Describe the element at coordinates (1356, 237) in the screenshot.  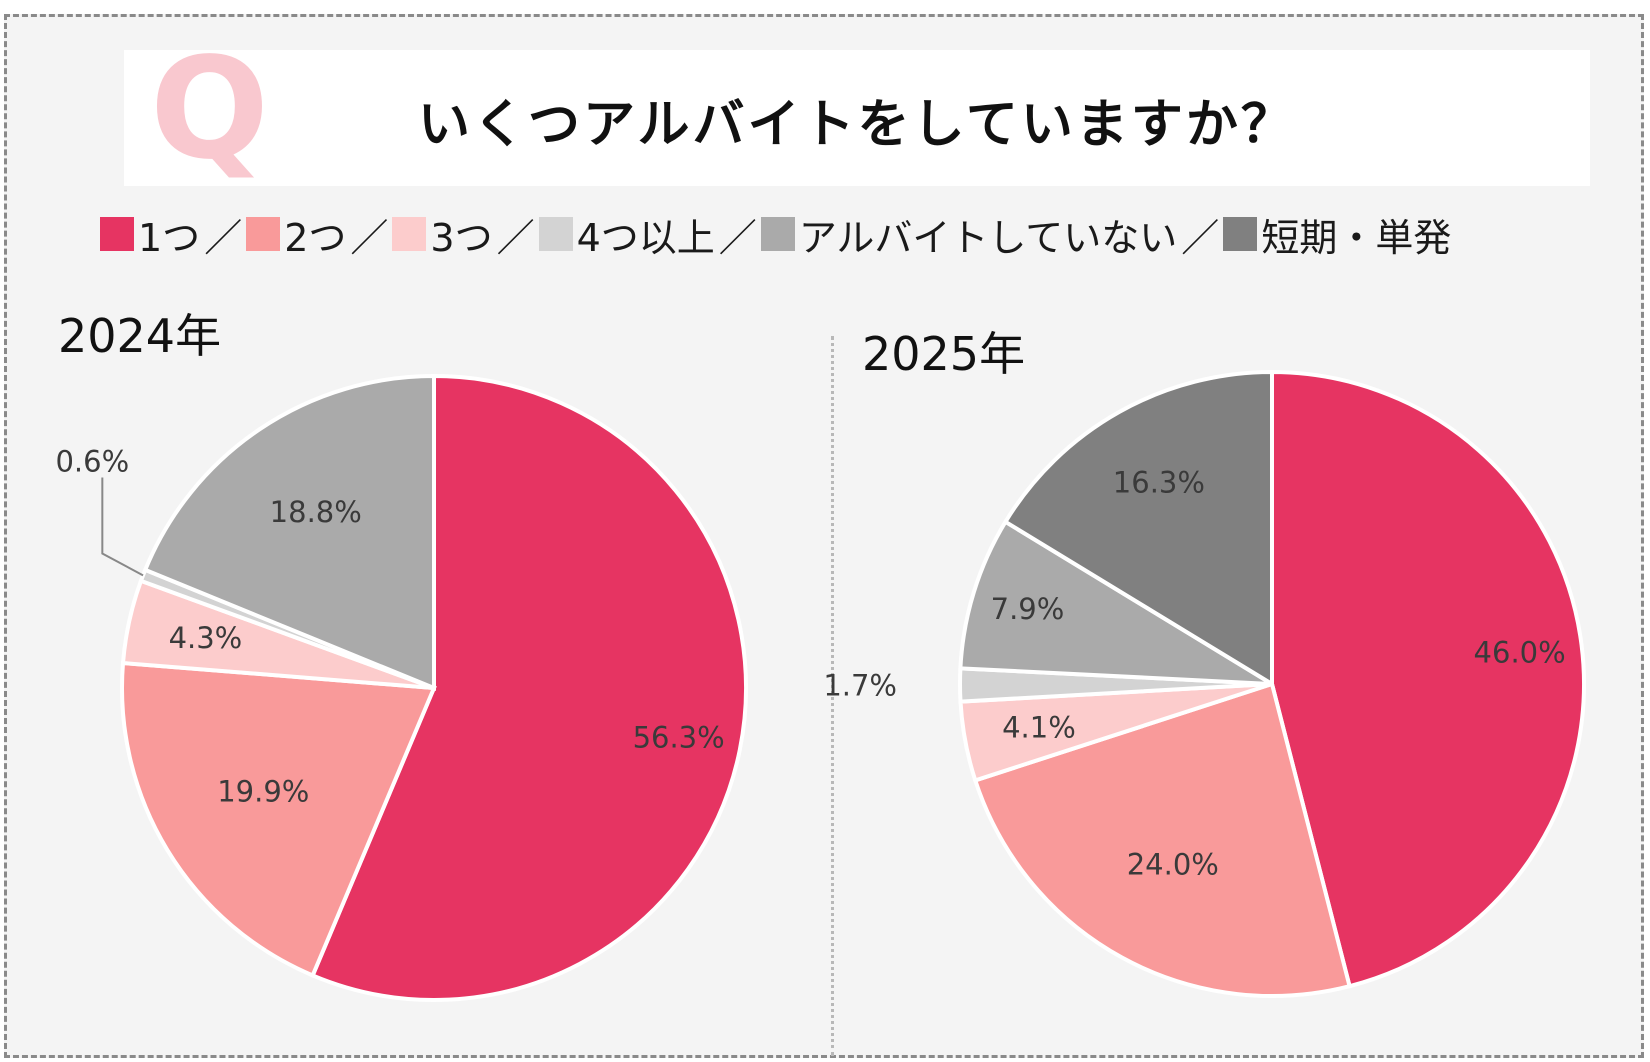
I see `legend-label: 短期・単発` at that location.